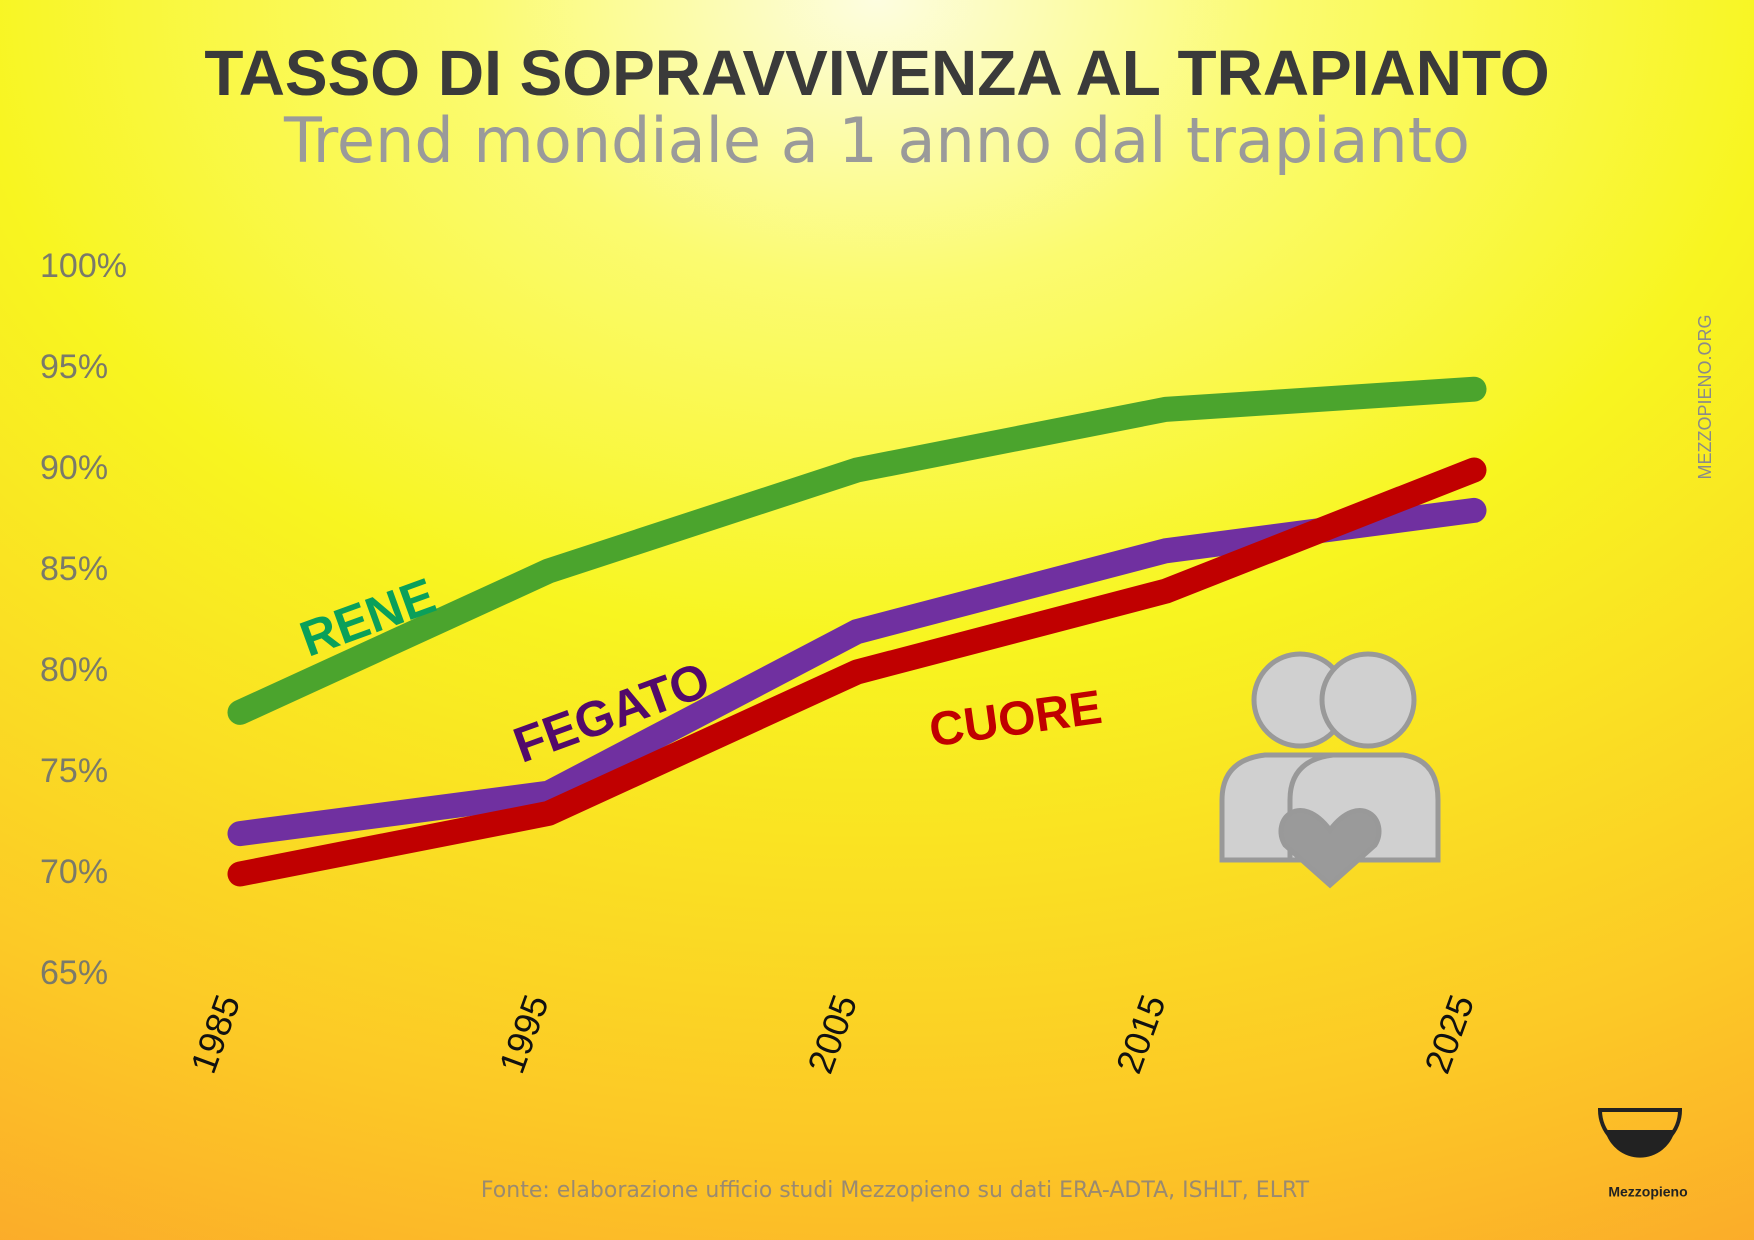  What do you see at coordinates (74, 670) in the screenshot?
I see `y-tick-label: 80%` at bounding box center [74, 670].